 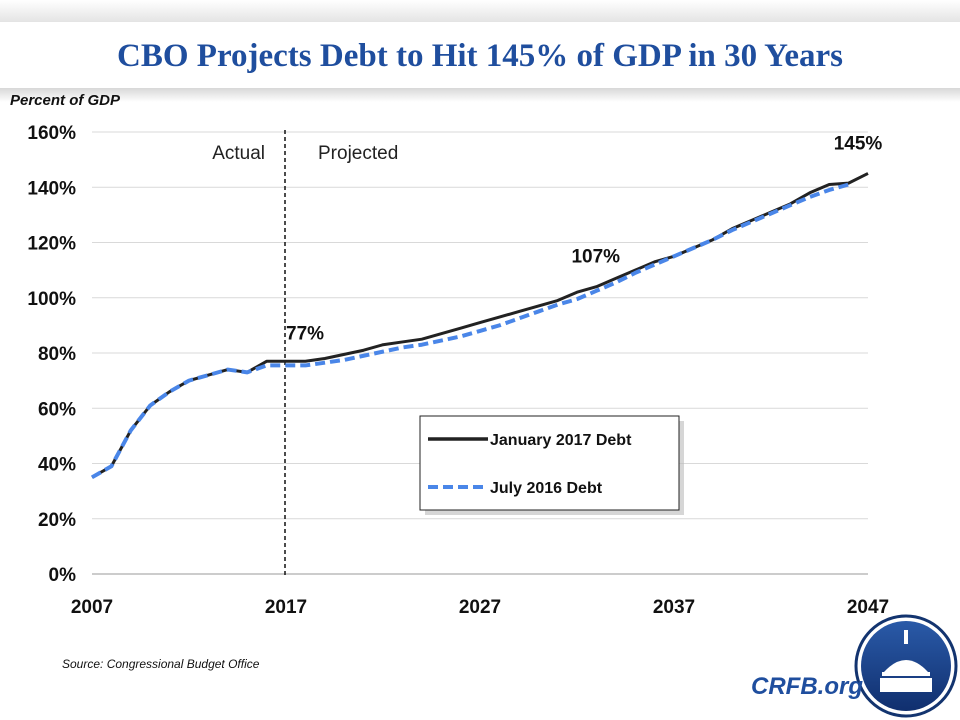 What do you see at coordinates (595, 256) in the screenshot?
I see `data-label: 107%` at bounding box center [595, 256].